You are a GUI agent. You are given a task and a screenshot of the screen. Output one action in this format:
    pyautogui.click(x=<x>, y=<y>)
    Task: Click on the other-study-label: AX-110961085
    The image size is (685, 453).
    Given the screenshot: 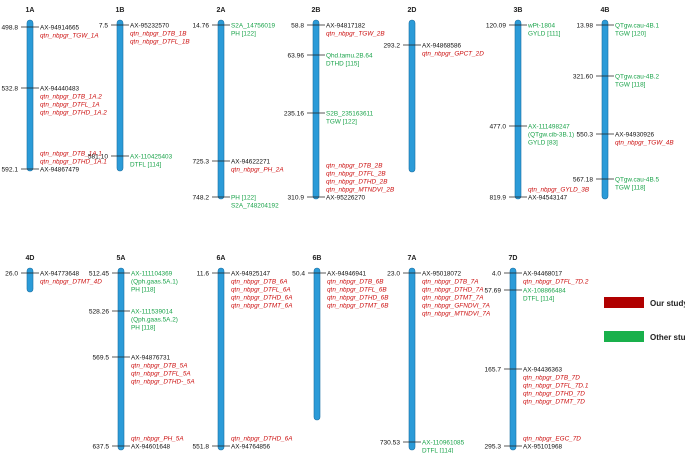 What is the action you would take?
    pyautogui.click(x=443, y=442)
    